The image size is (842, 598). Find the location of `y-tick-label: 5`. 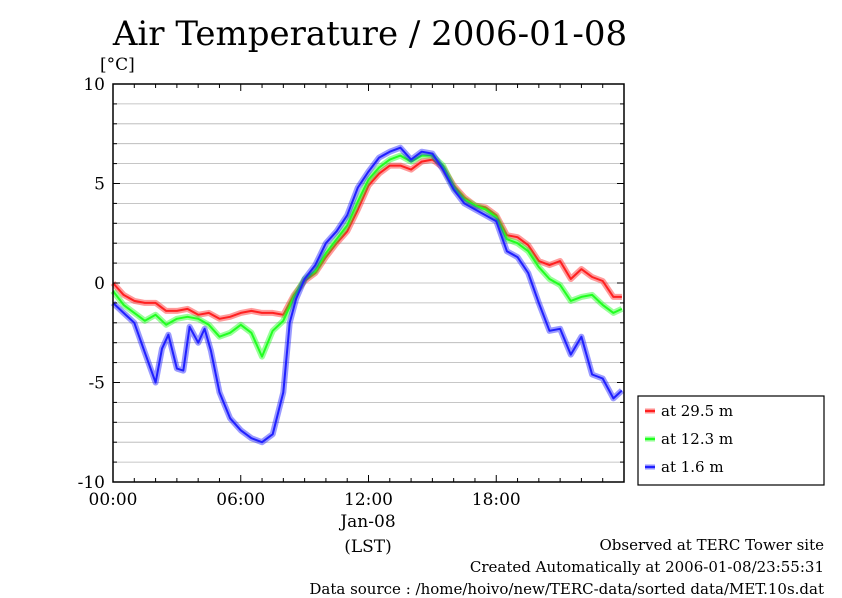

y-tick-label: 5 is located at coordinates (99, 185).